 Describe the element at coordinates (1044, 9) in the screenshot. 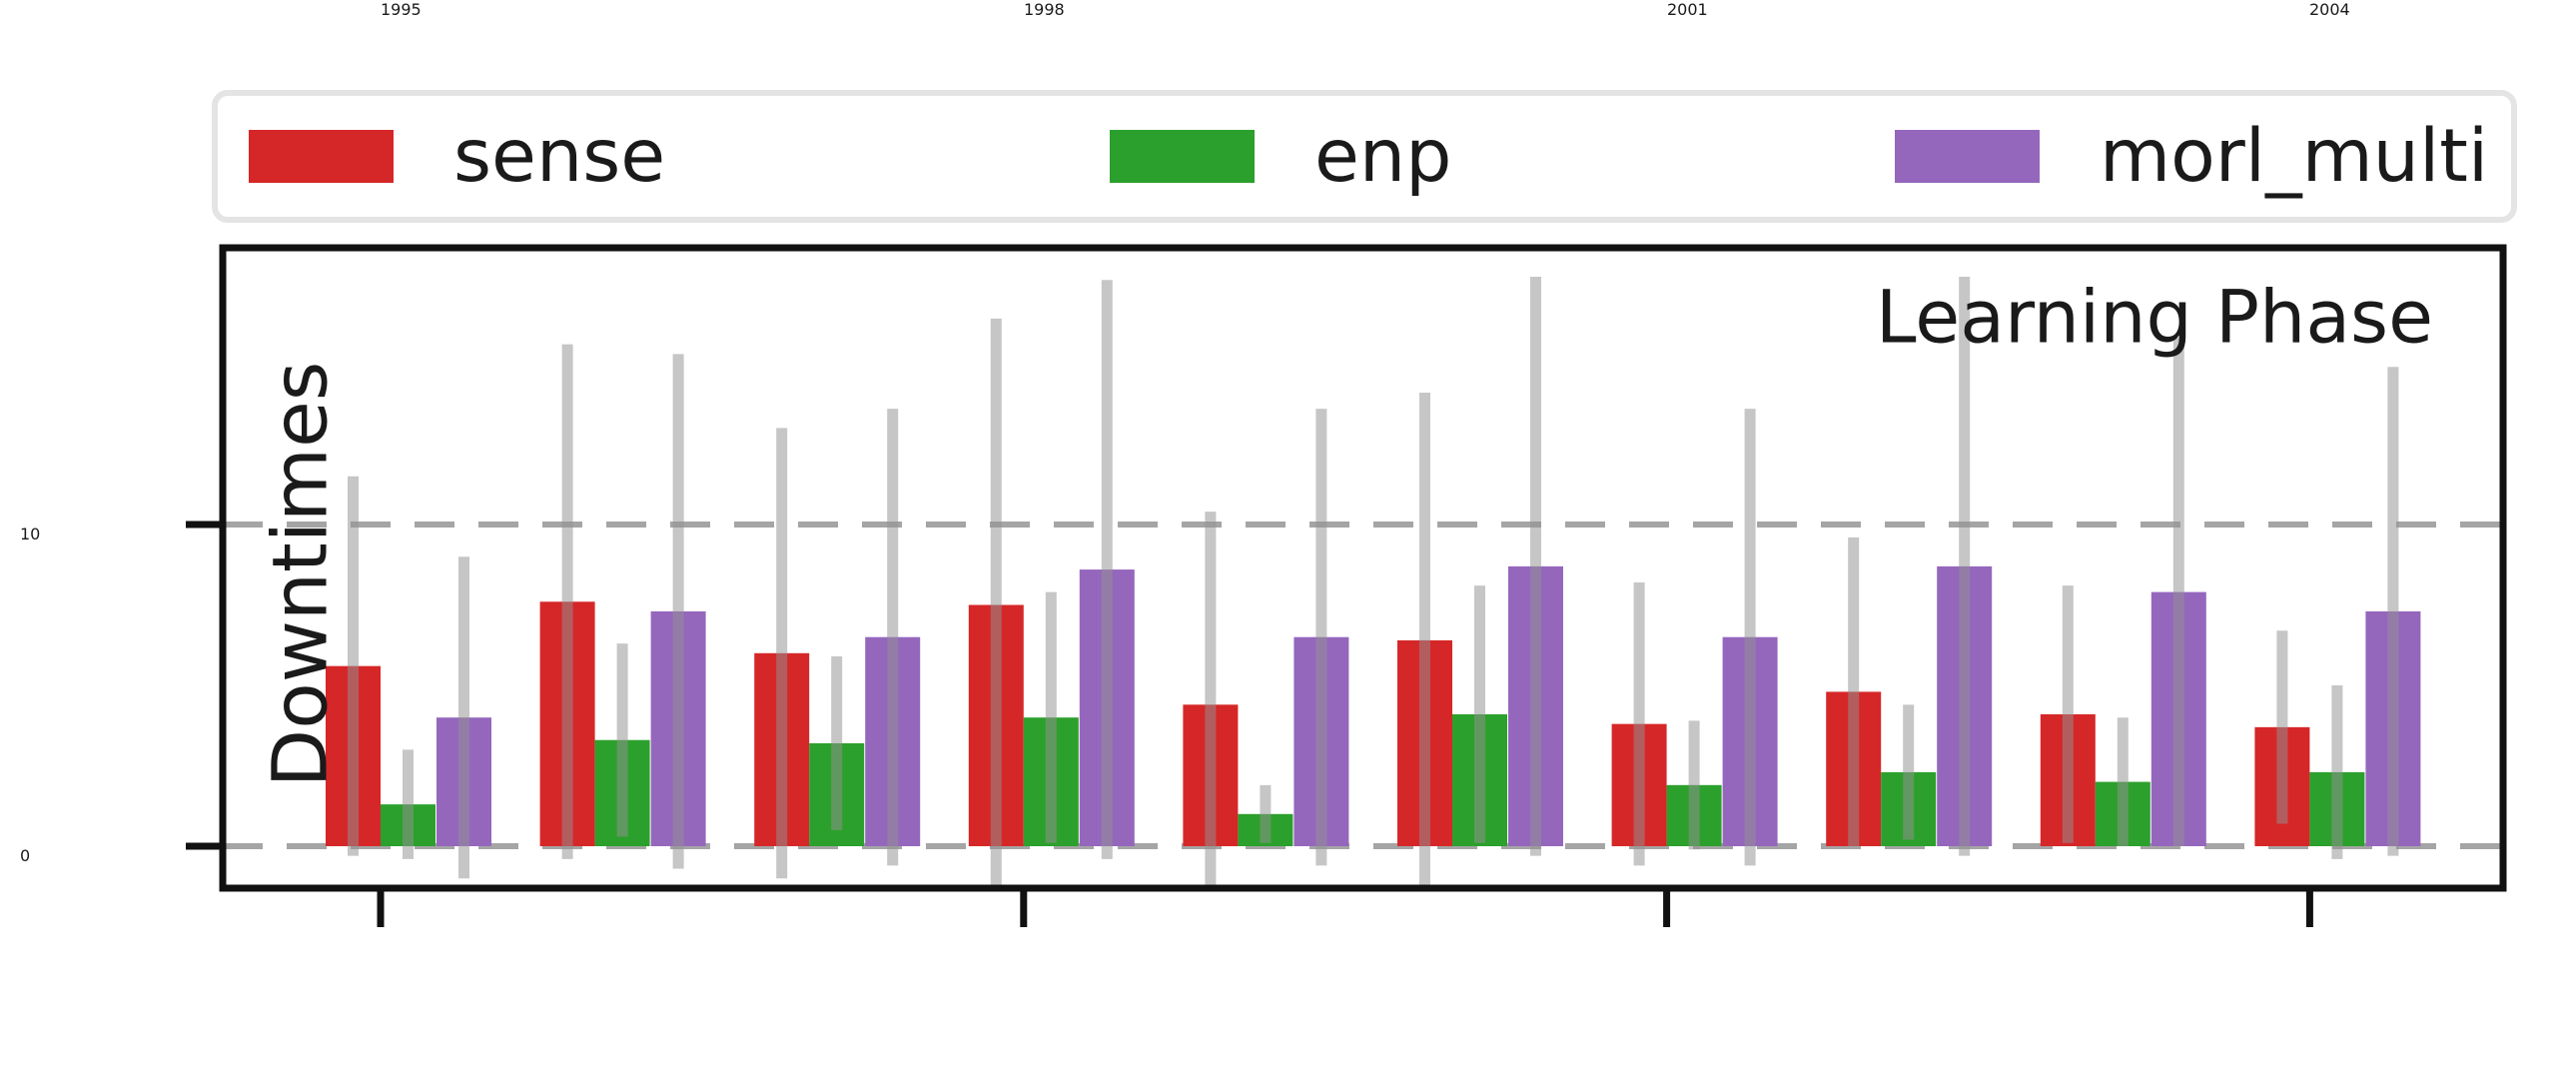

I see `x-tick-label-1998: 1998` at that location.